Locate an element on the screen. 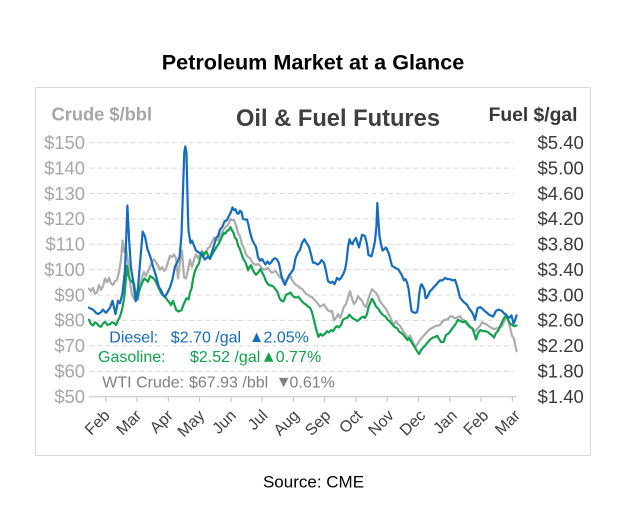 The image size is (631, 514). svg-text: $70 is located at coordinates (69, 345).